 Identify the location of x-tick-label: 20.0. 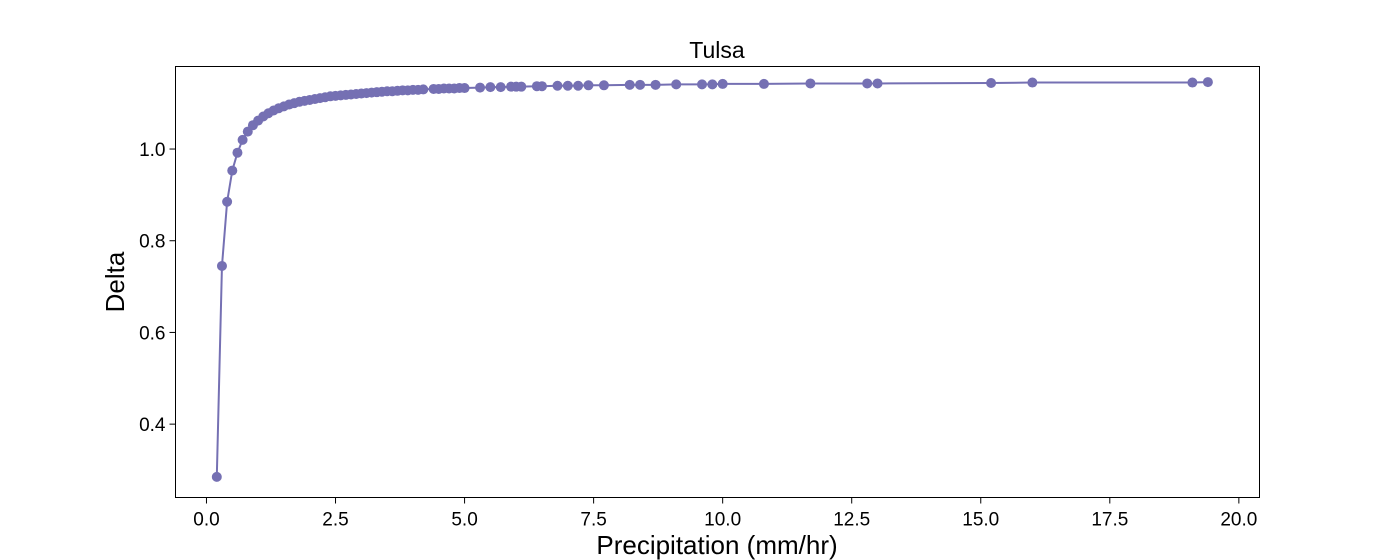
(1238, 520).